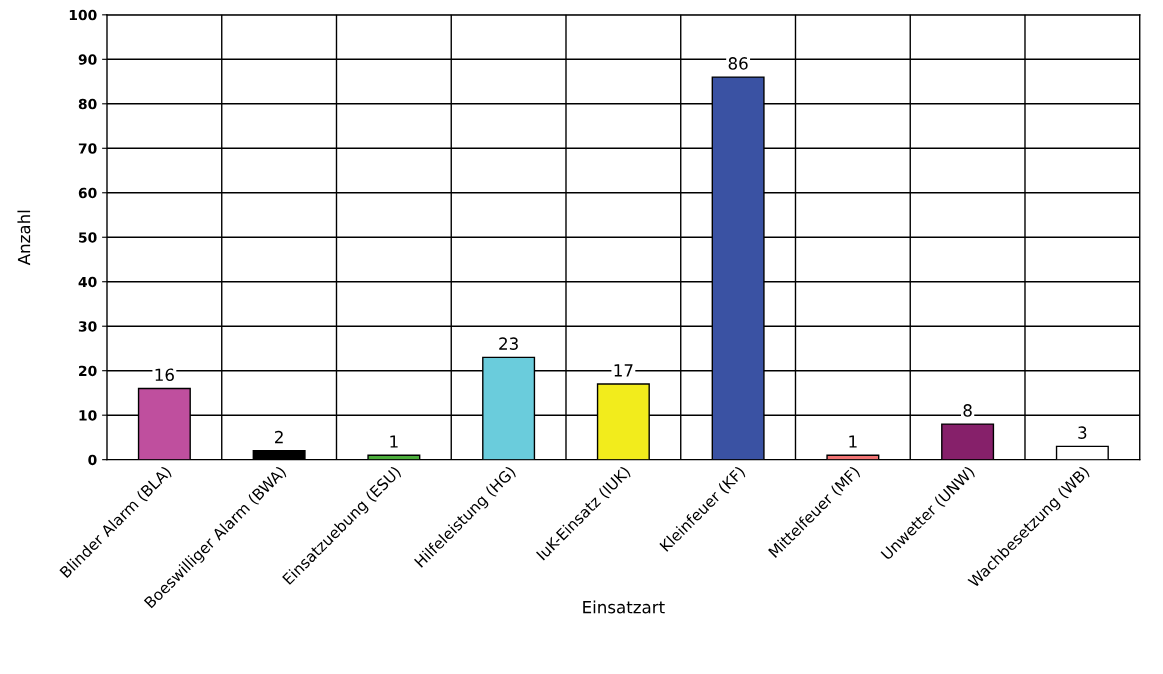  I want to click on data-label: 86, so click(738, 63).